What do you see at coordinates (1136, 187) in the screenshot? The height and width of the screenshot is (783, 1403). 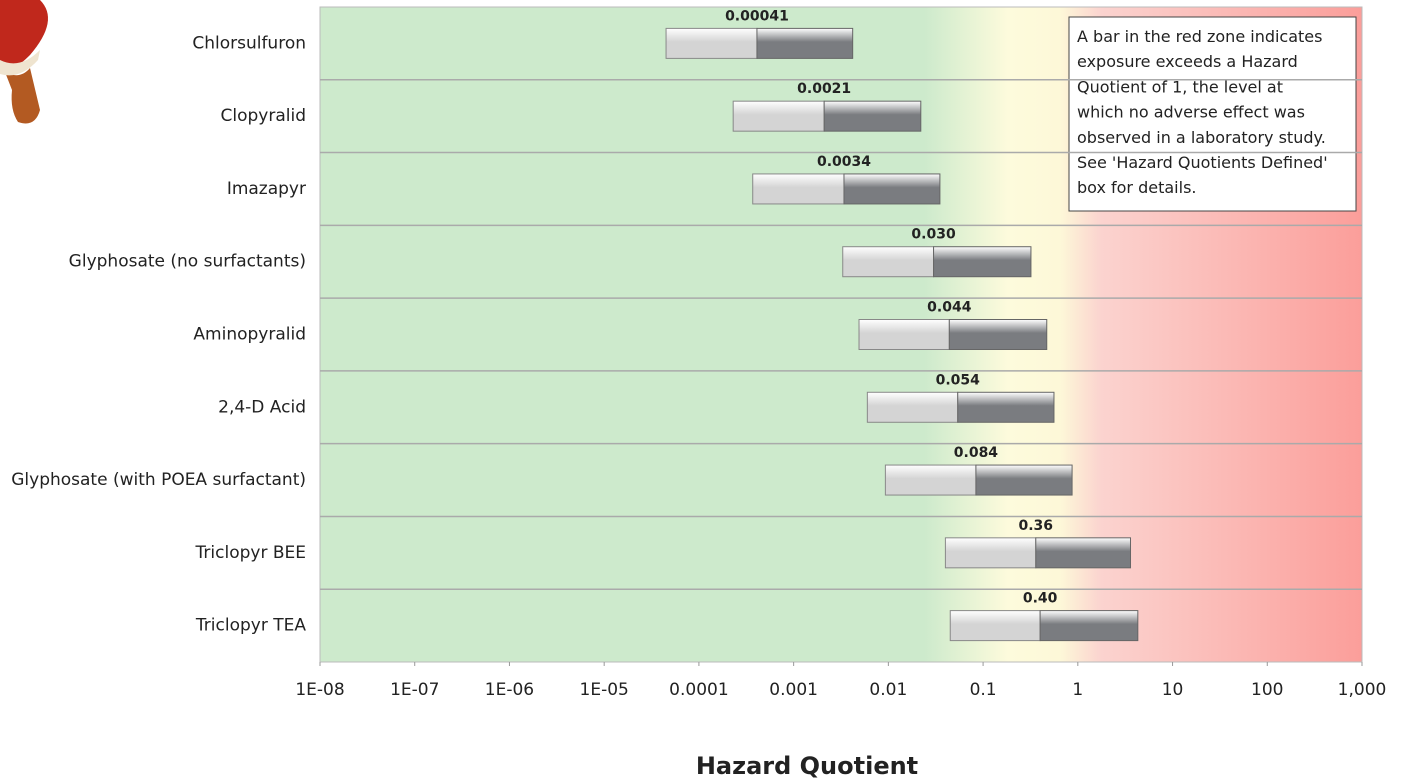 I see `annotation-line: box for details.` at bounding box center [1136, 187].